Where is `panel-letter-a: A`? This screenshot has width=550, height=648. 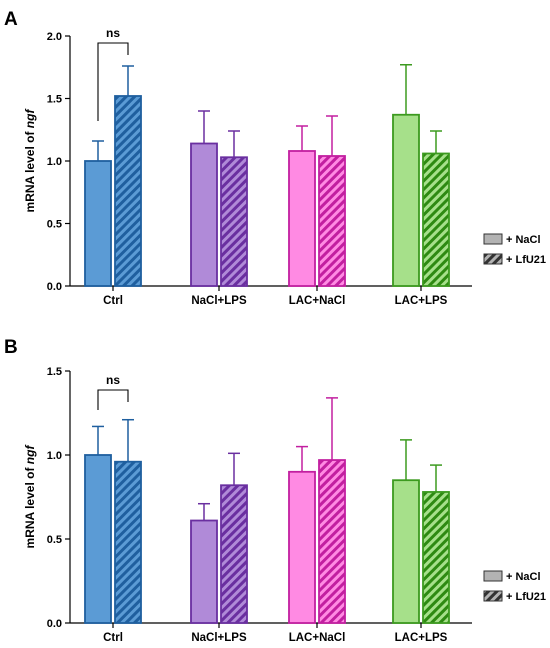 panel-letter-a: A is located at coordinates (11, 19).